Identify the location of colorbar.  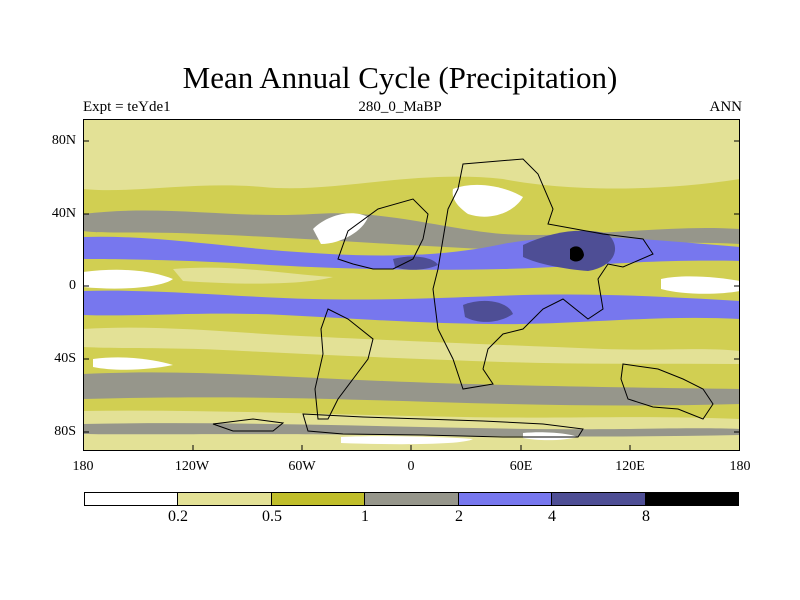
(411, 499).